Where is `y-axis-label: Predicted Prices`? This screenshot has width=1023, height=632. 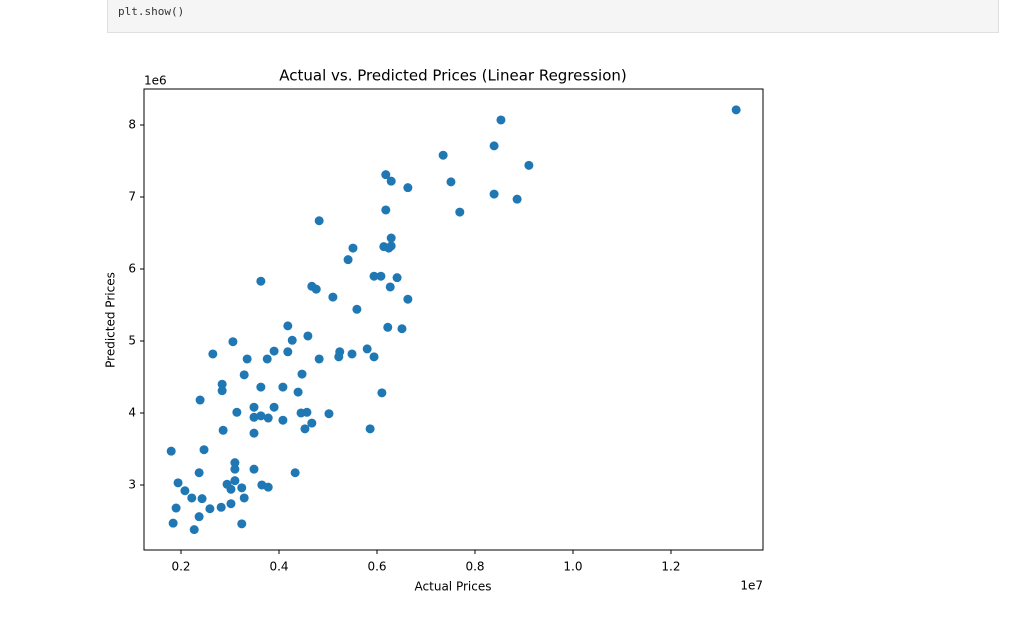
y-axis-label: Predicted Prices is located at coordinates (111, 320).